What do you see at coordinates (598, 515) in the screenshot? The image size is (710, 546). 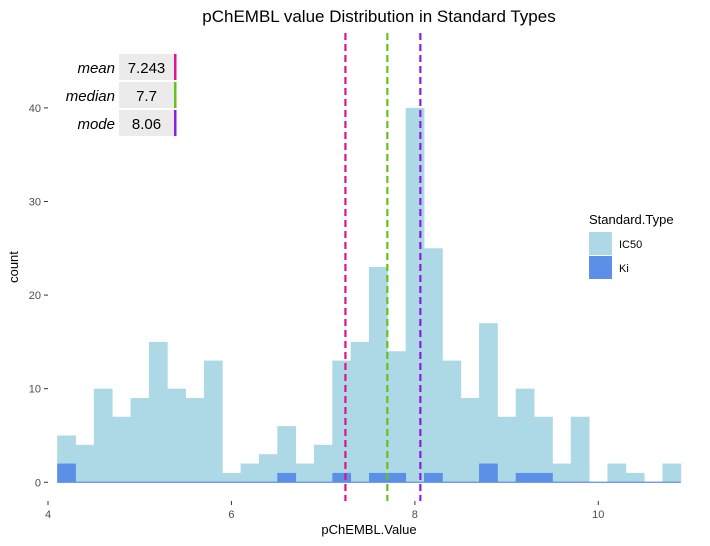 I see `x-tick-label-10: 10` at bounding box center [598, 515].